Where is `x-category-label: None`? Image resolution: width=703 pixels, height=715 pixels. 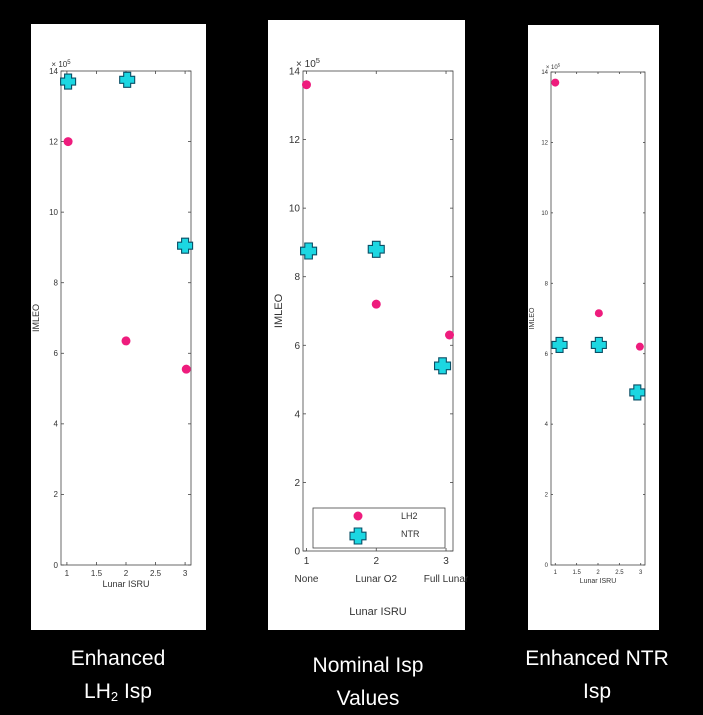
x-category-label: None is located at coordinates (307, 579).